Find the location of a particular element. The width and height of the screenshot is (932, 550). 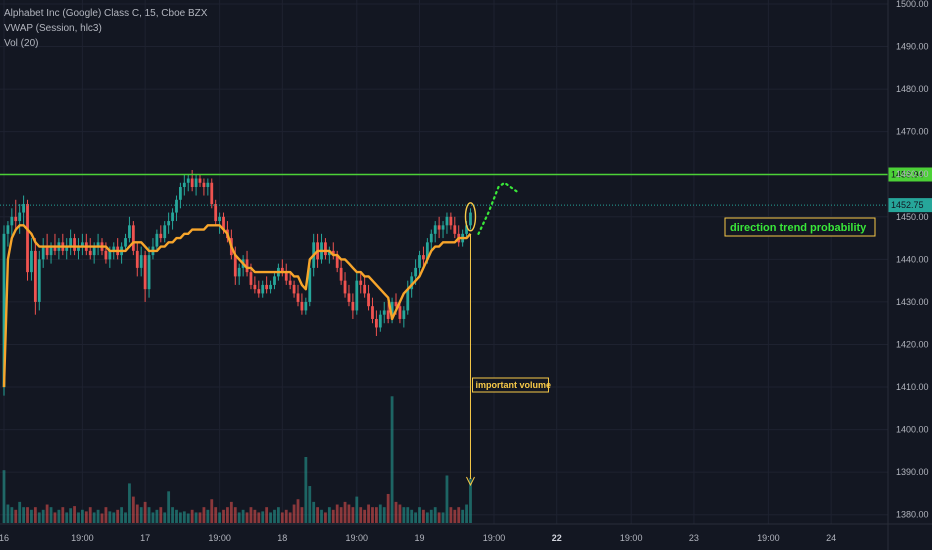

volume-indicator-label: Vol (20) is located at coordinates (21, 43).